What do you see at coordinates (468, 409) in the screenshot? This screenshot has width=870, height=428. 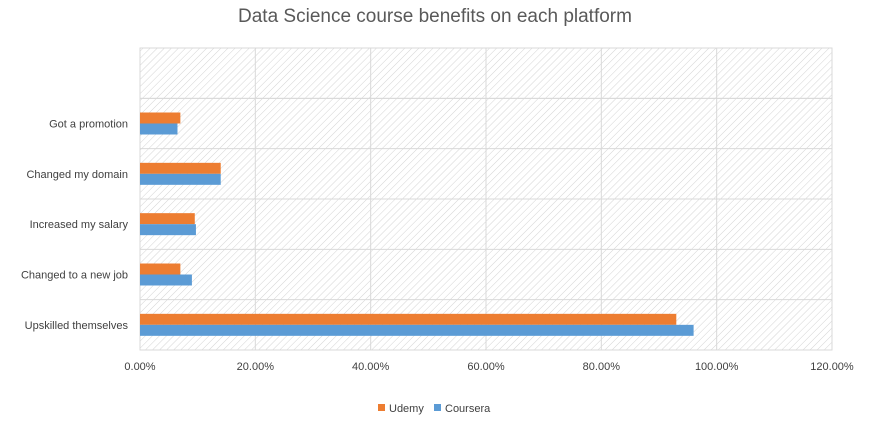 I see `legend-label: Coursera` at bounding box center [468, 409].